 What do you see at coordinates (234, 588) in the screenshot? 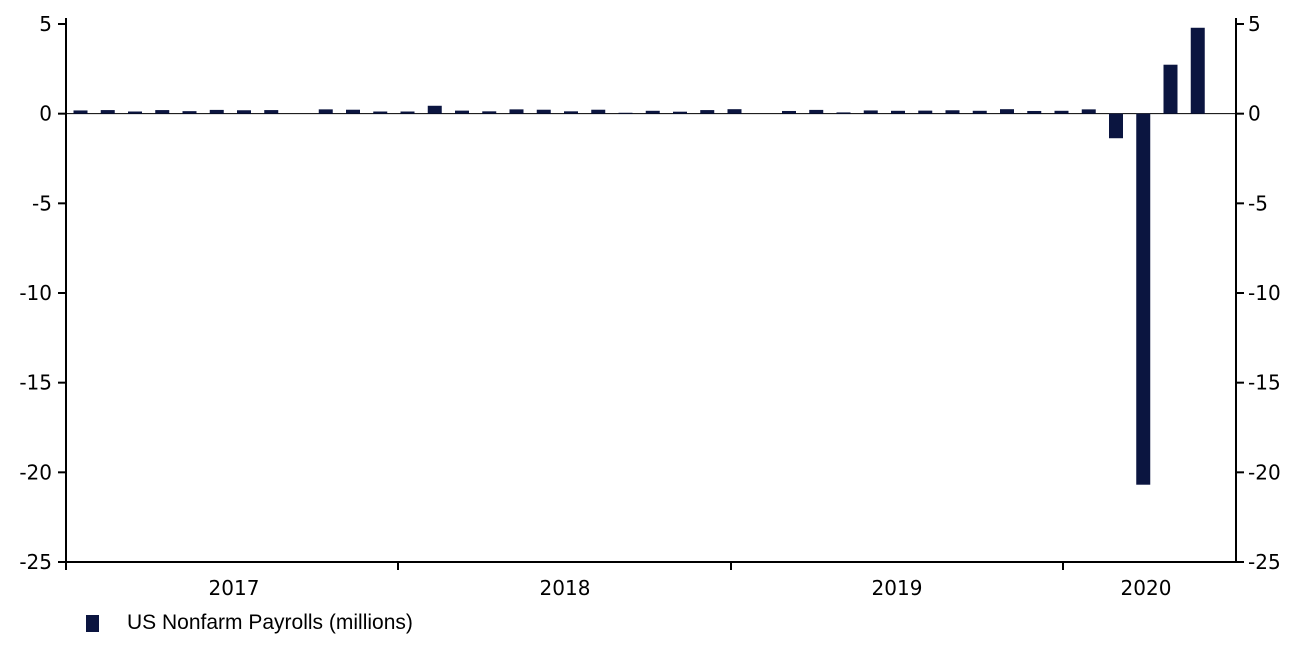
I see `x-tick-label-2017: 2017` at bounding box center [234, 588].